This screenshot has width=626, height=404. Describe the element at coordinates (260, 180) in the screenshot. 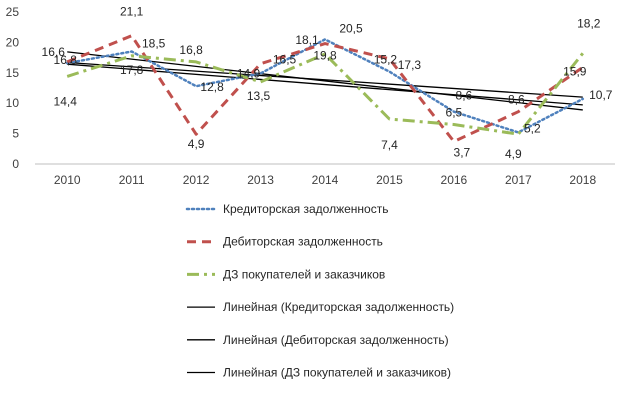

I see `x-tick-label: 2013` at that location.